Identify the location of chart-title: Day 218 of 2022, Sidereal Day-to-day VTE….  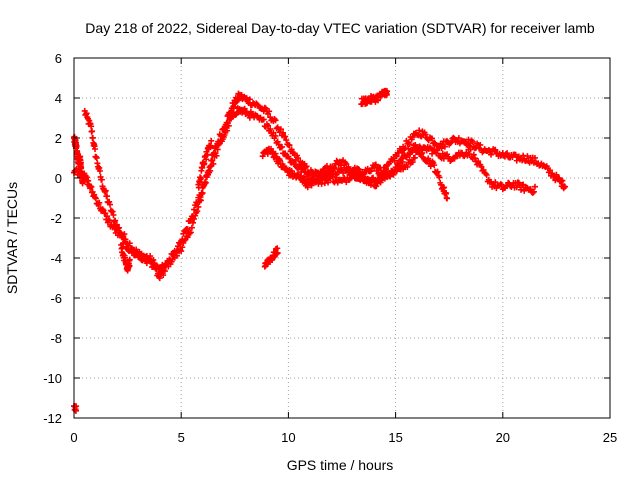
(340, 28).